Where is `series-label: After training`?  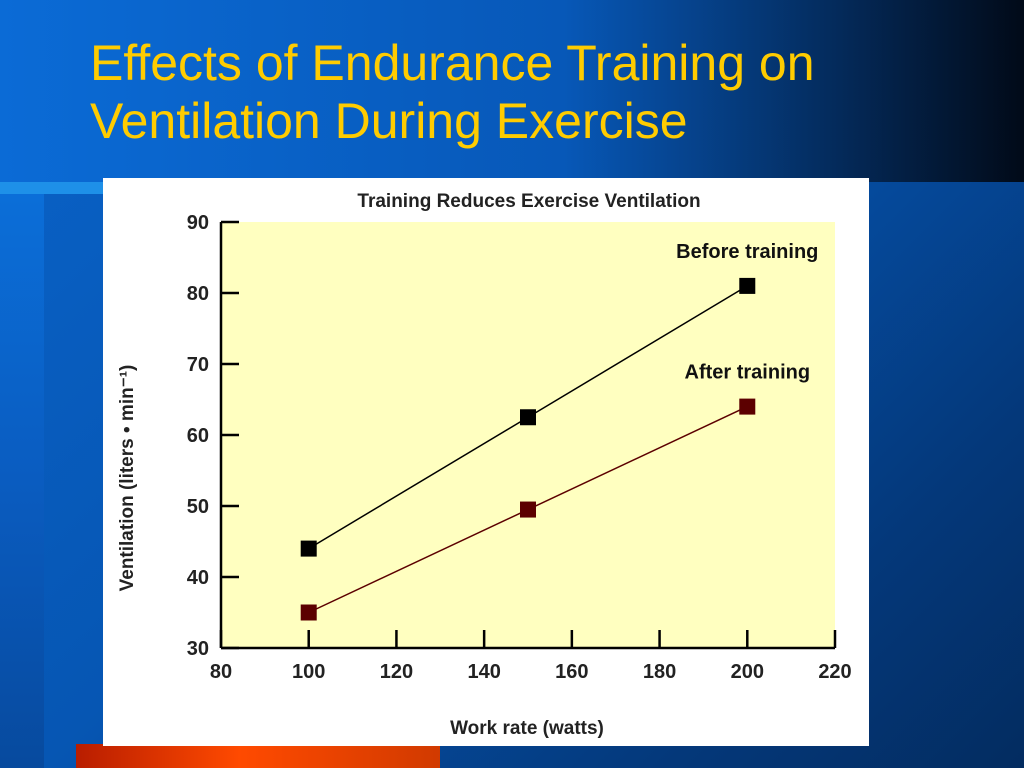
series-label: After training is located at coordinates (748, 373).